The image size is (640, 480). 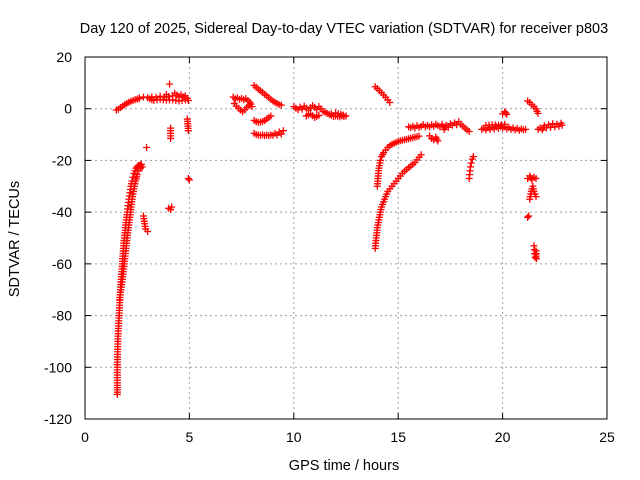 I want to click on y-tick-label: -120, so click(x=58, y=419).